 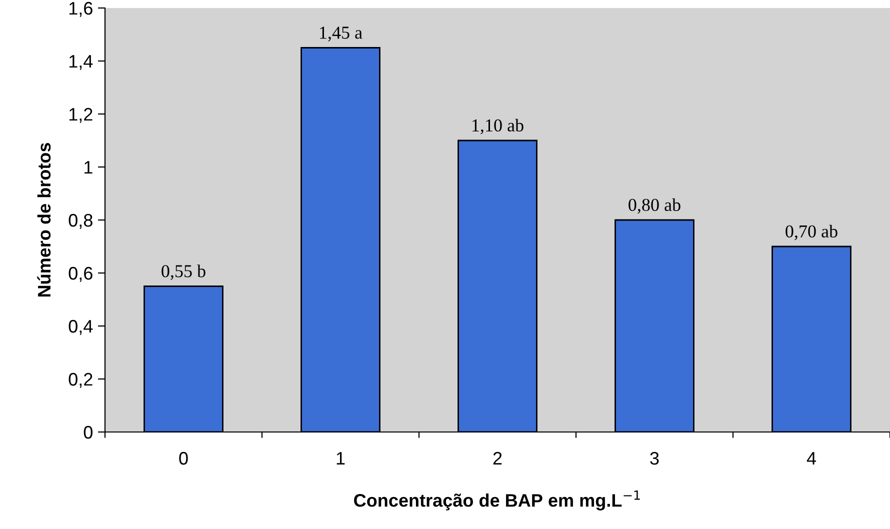 What do you see at coordinates (812, 232) in the screenshot?
I see `data-label: 0,70 ab` at bounding box center [812, 232].